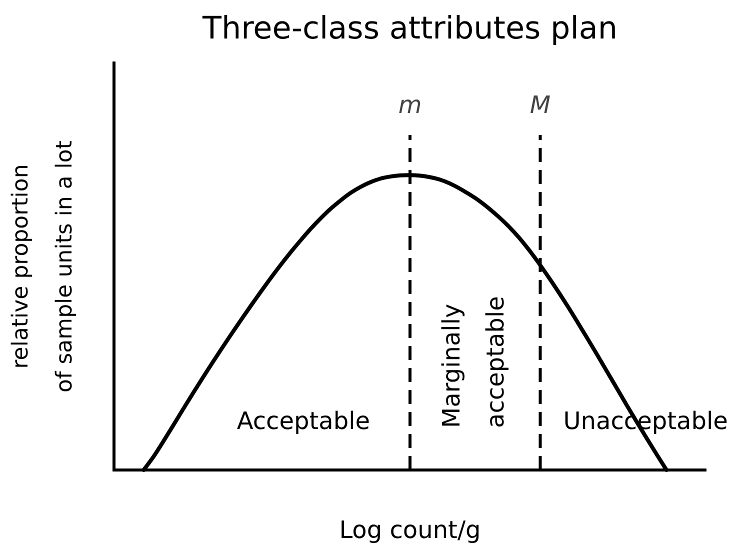 Image resolution: width=731 pixels, height=546 pixels. I want to click on annotation: Marginally acceptable, so click(473, 362).